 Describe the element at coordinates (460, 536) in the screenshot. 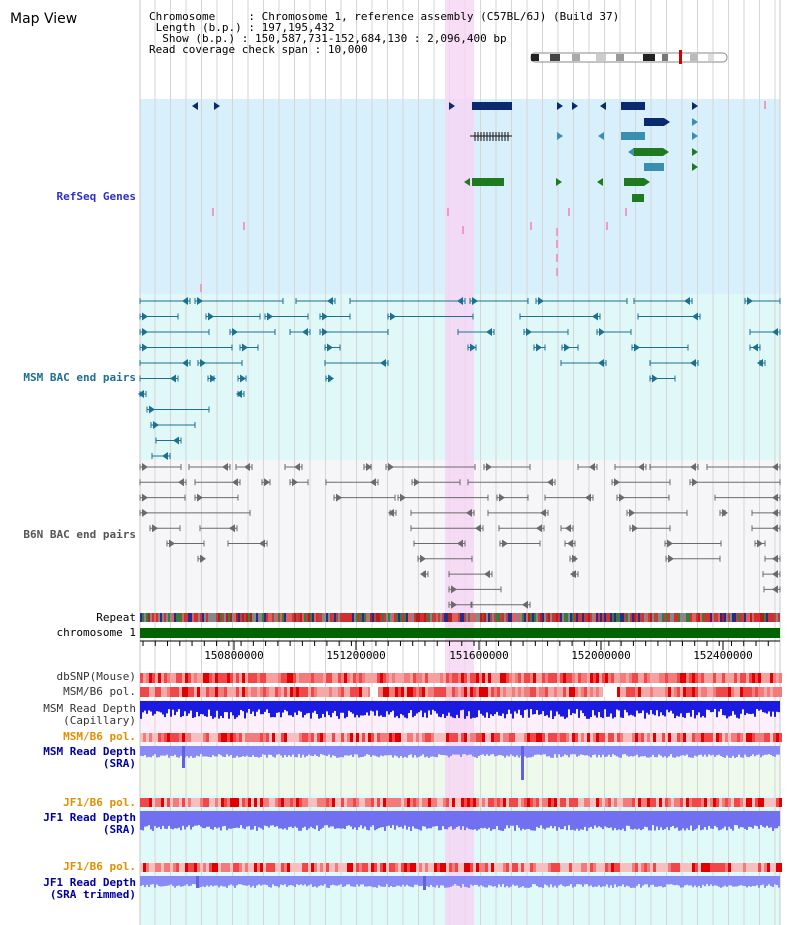

I see `b6n-bac-track` at that location.